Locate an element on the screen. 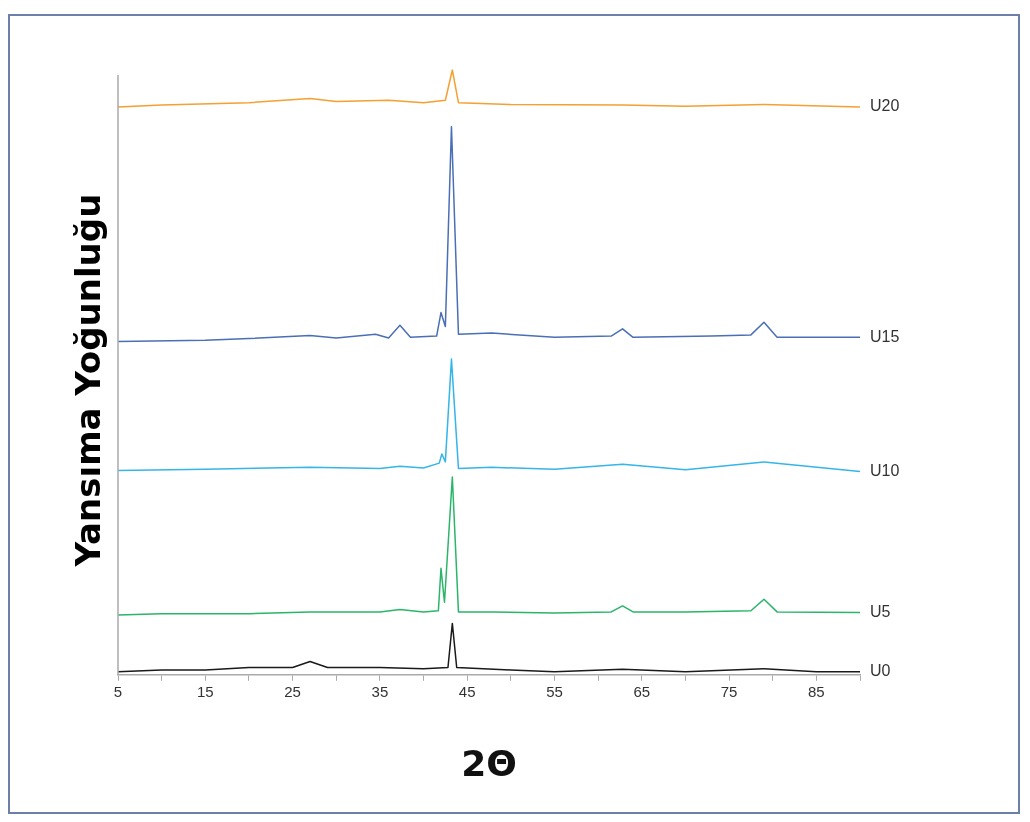 The height and width of the screenshot is (822, 1030). series-label: U15 is located at coordinates (885, 336).